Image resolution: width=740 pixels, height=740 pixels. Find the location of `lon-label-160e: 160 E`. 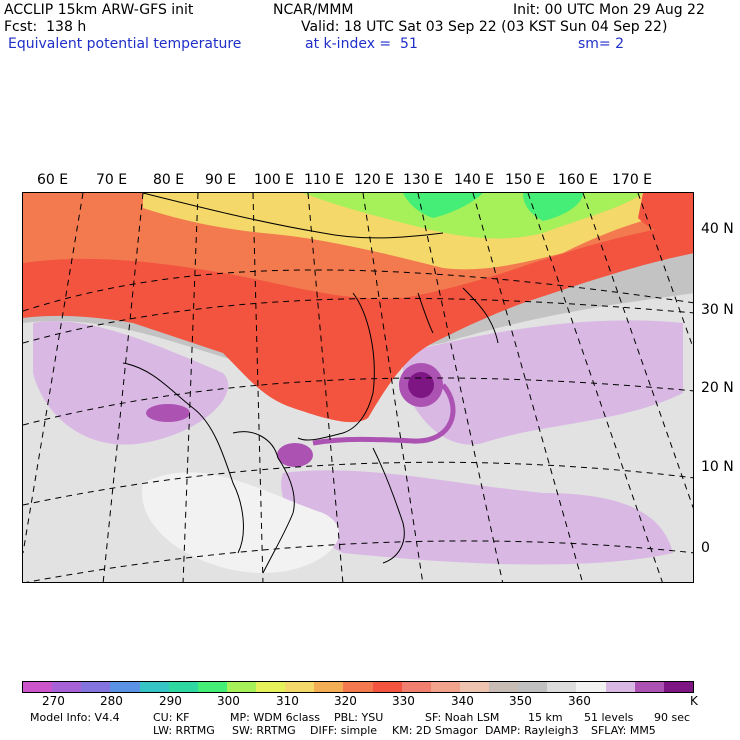

lon-label-160e: 160 E is located at coordinates (578, 180).